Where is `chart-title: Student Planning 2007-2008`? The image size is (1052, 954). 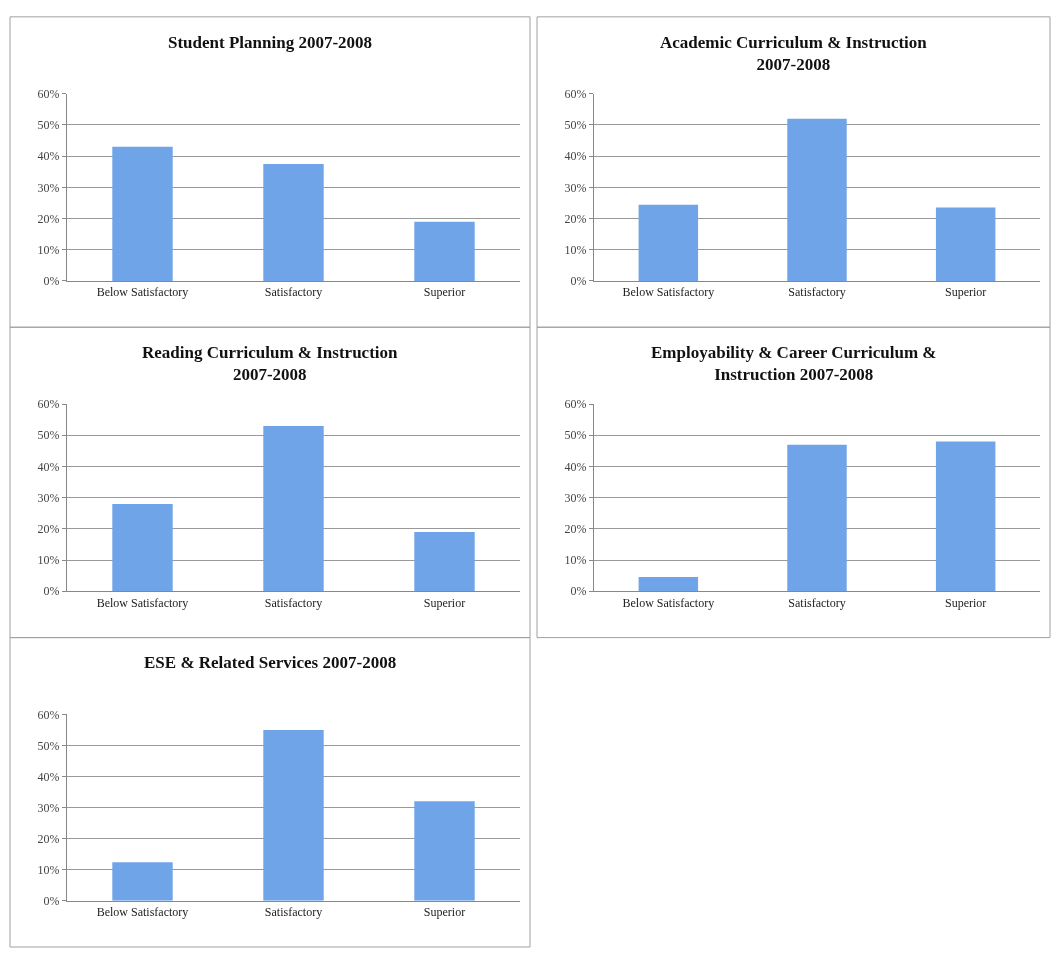
chart-title: Student Planning 2007-2008 is located at coordinates (270, 42).